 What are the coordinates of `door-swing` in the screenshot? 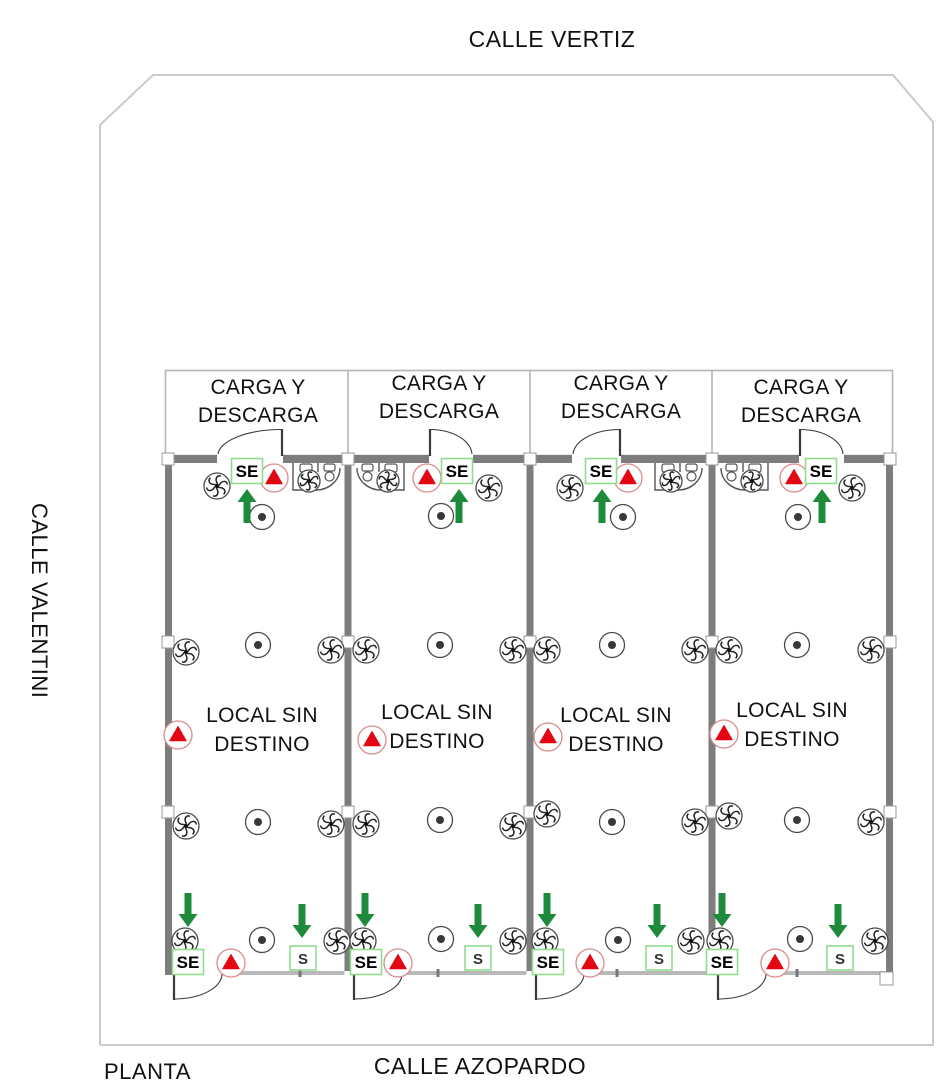 It's located at (742, 984).